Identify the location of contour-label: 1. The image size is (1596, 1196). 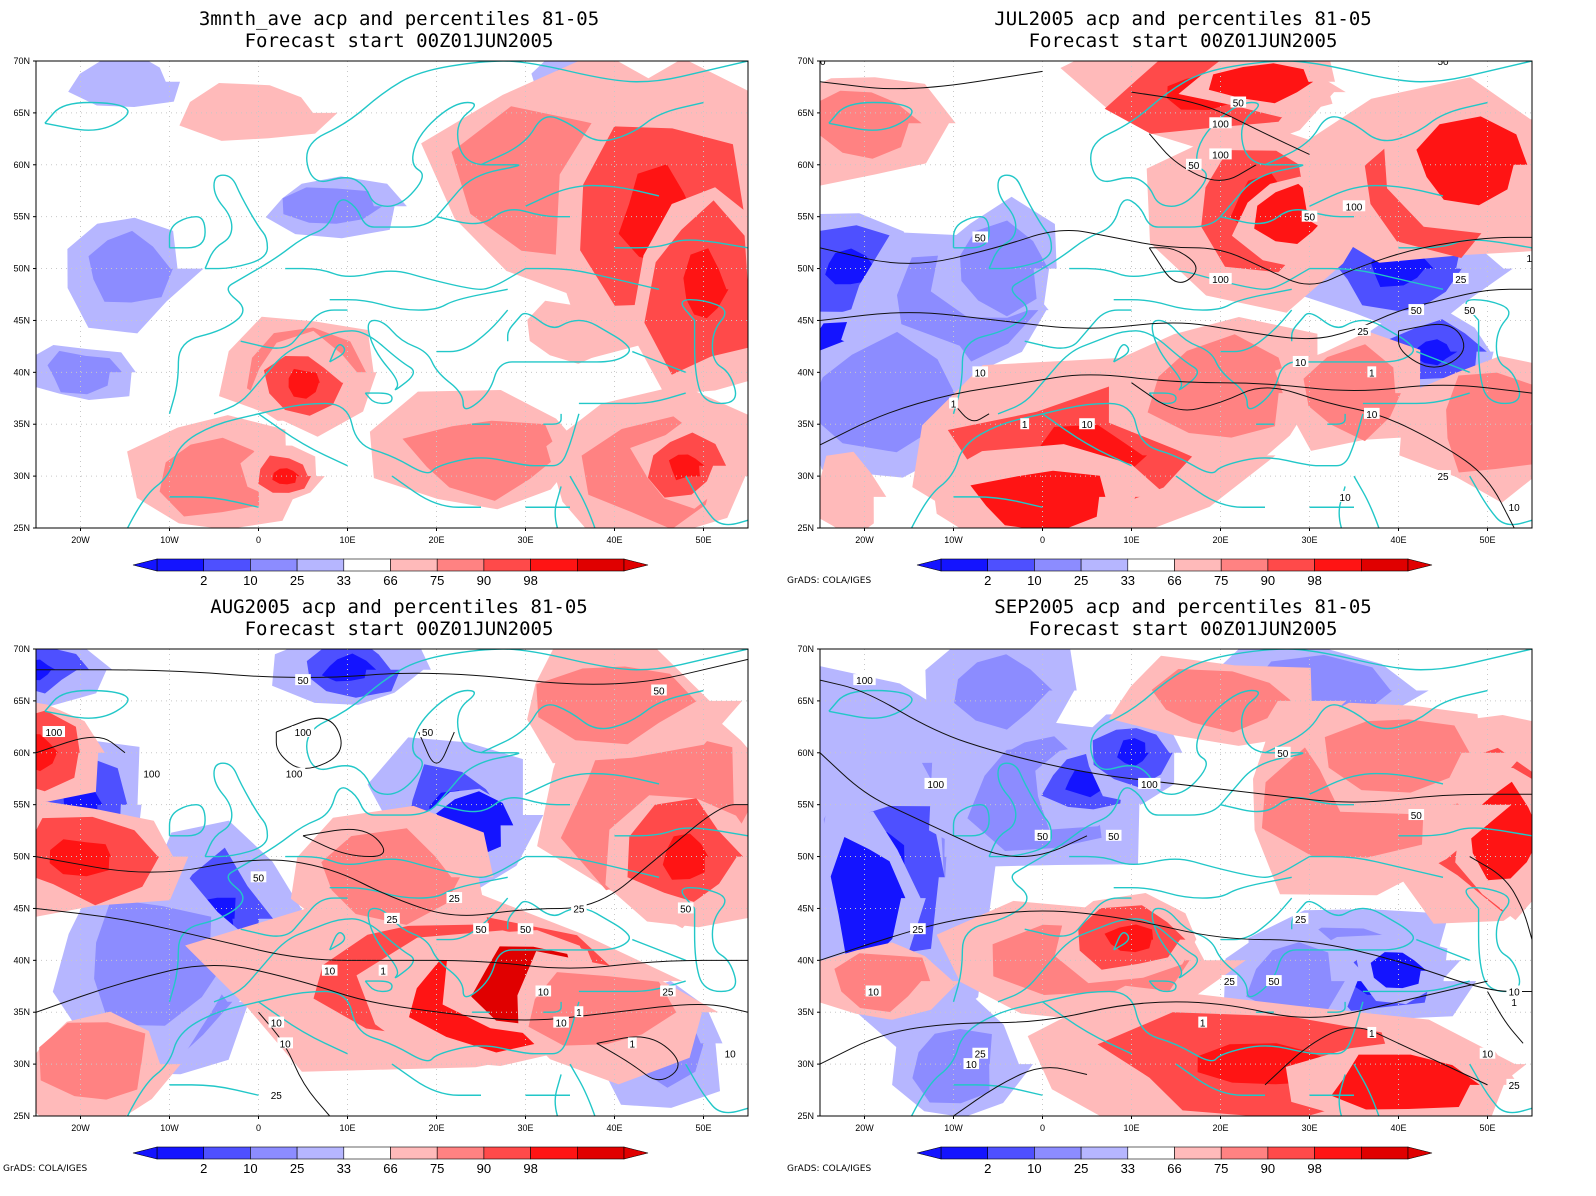
(383, 972).